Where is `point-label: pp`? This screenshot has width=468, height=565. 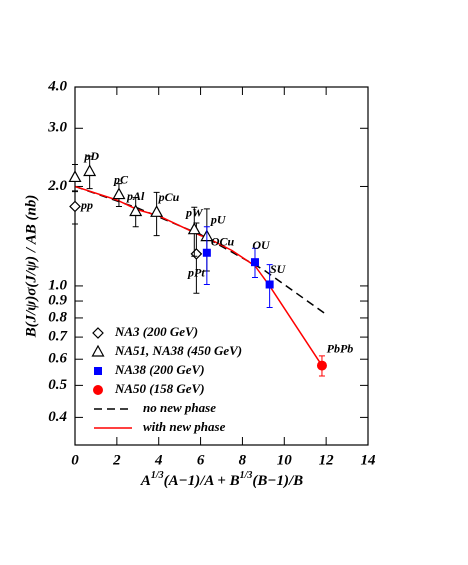 point-label: pp is located at coordinates (86, 205).